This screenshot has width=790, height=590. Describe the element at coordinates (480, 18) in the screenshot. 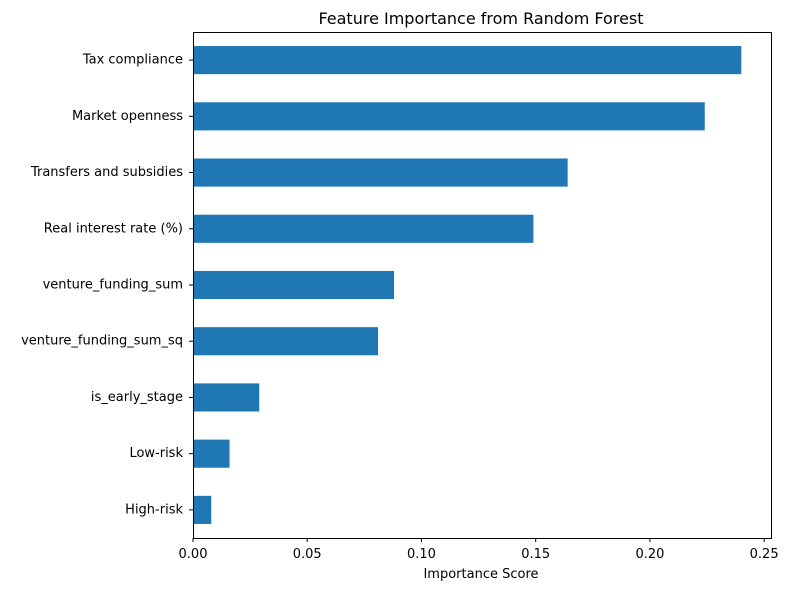

I see `chart-title: Feature Importance from Random Forest` at that location.